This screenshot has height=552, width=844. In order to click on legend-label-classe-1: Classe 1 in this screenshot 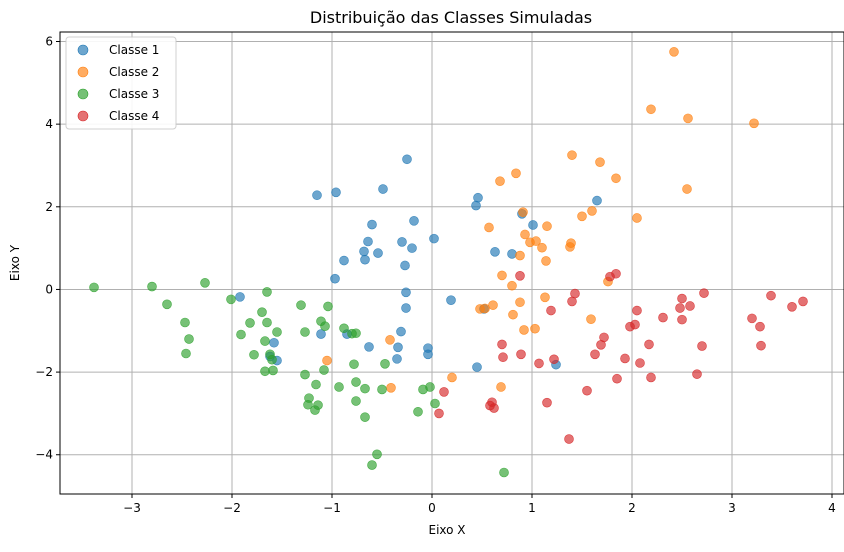, I will do `click(134, 50)`.